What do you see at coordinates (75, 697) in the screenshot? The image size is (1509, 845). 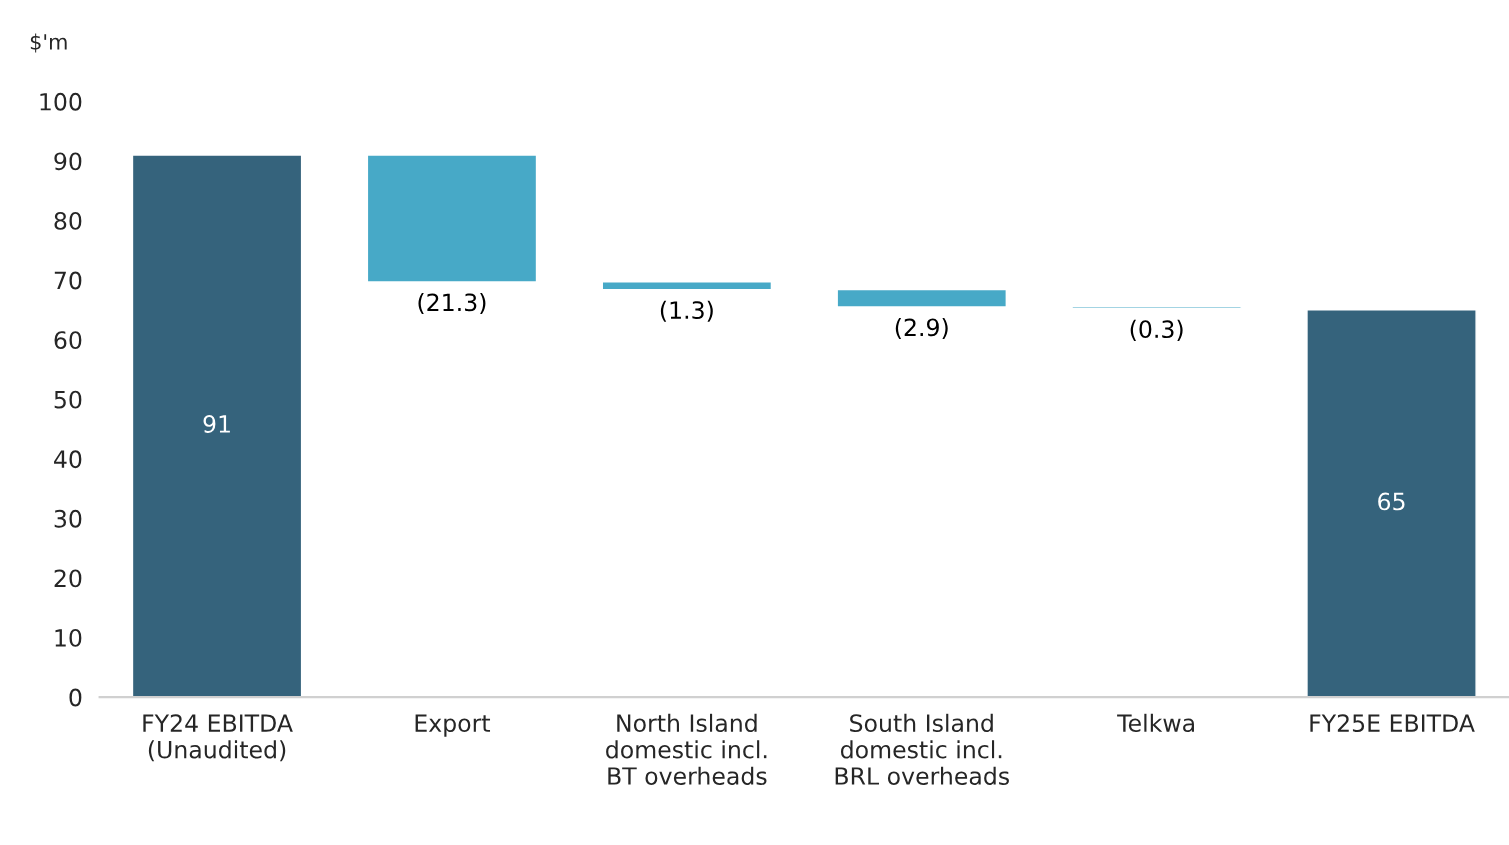 I see `y-tick-label: 0` at bounding box center [75, 697].